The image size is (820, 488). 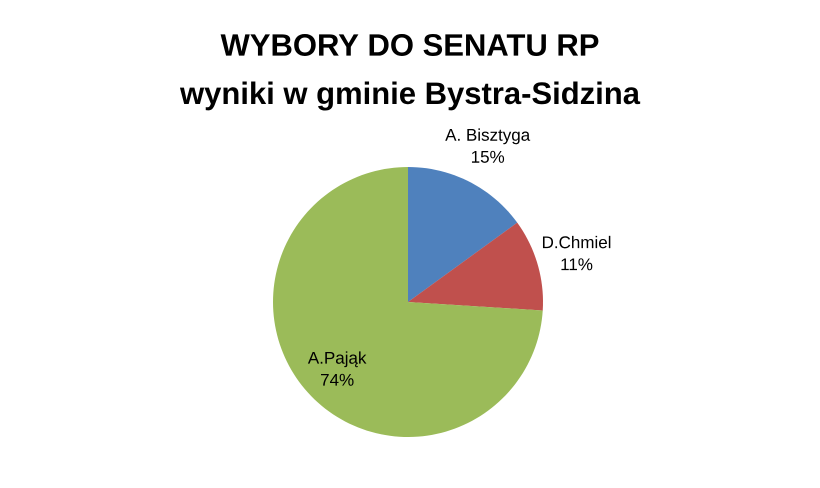 What do you see at coordinates (410, 96) in the screenshot?
I see `chart-subtitle: wyniki w gminie Bystra-Sidzina` at bounding box center [410, 96].